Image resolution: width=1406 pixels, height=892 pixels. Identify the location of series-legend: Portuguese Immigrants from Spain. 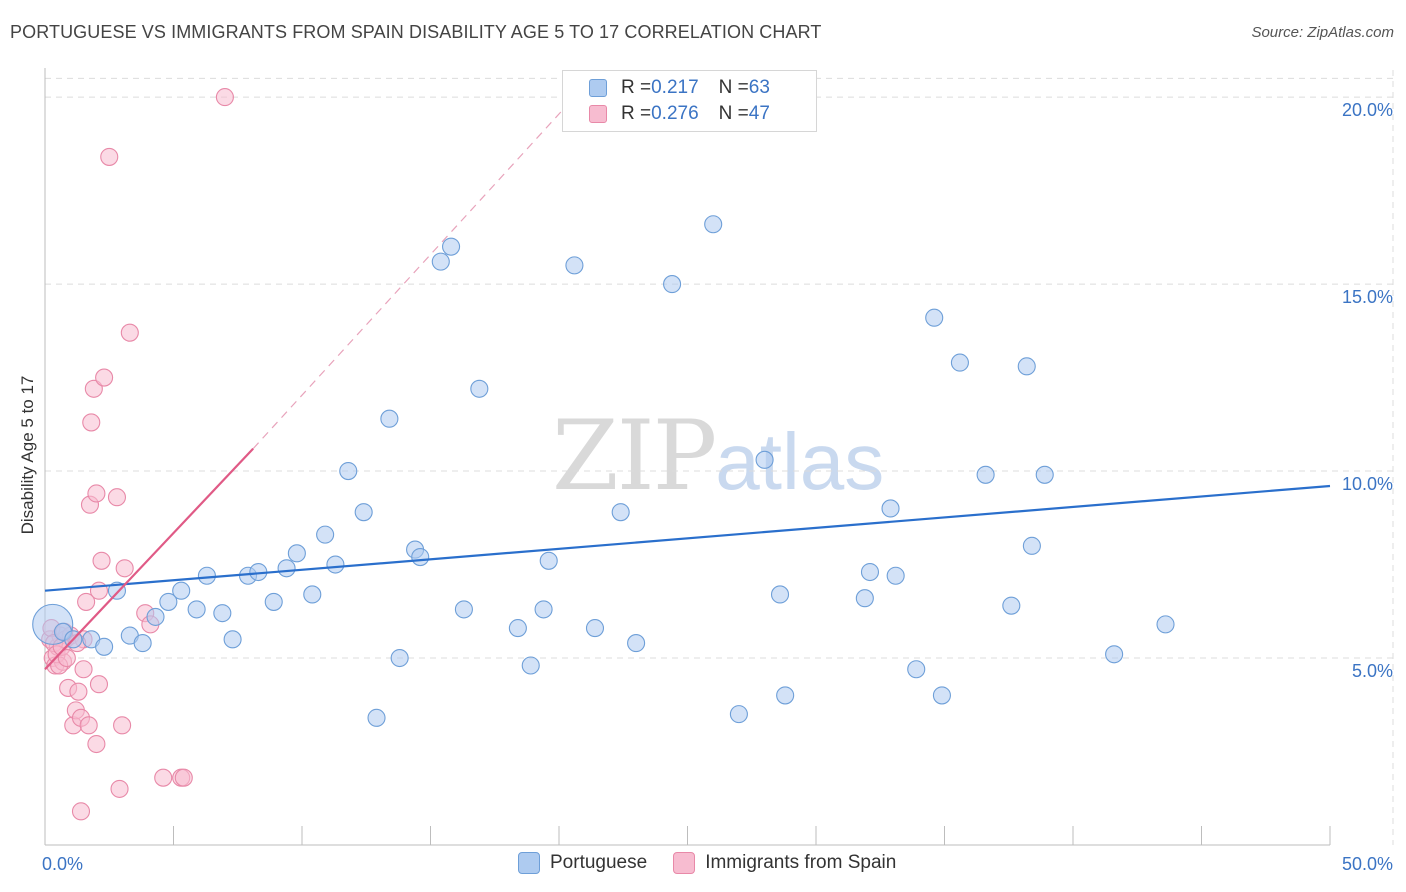
(720, 863).